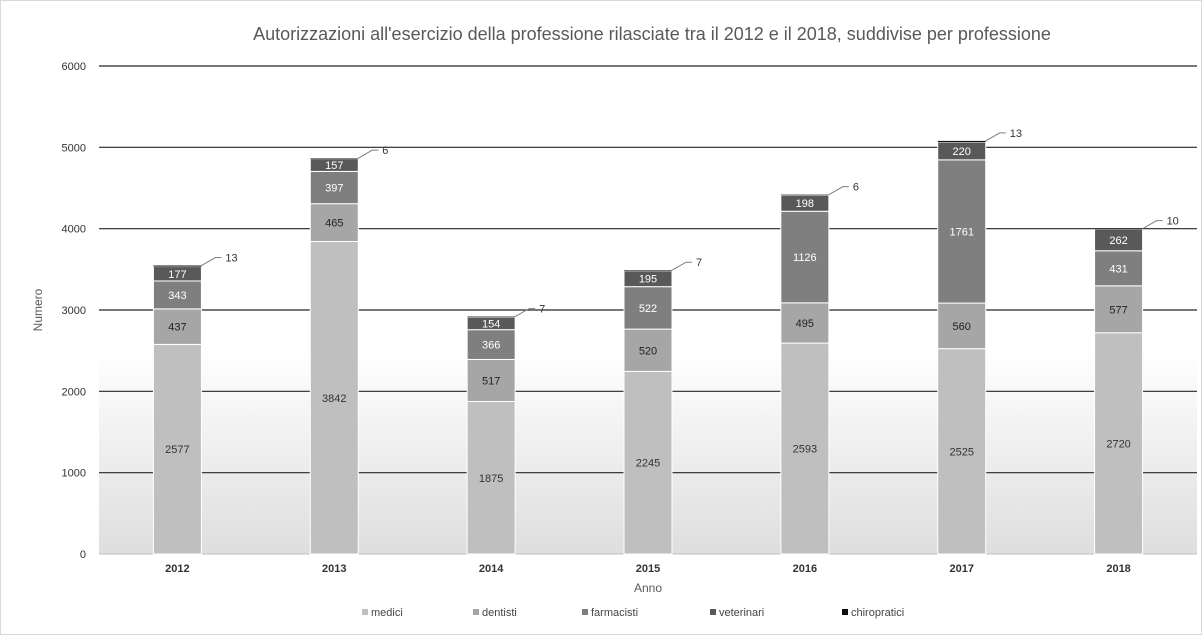  I want to click on x-tick-label: 2014, so click(491, 569).